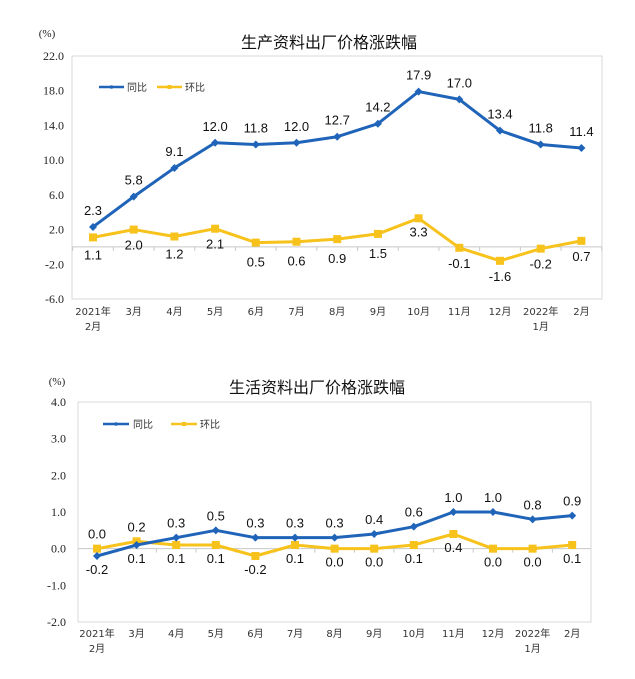  I want to click on data-label: 13.4, so click(499, 114).